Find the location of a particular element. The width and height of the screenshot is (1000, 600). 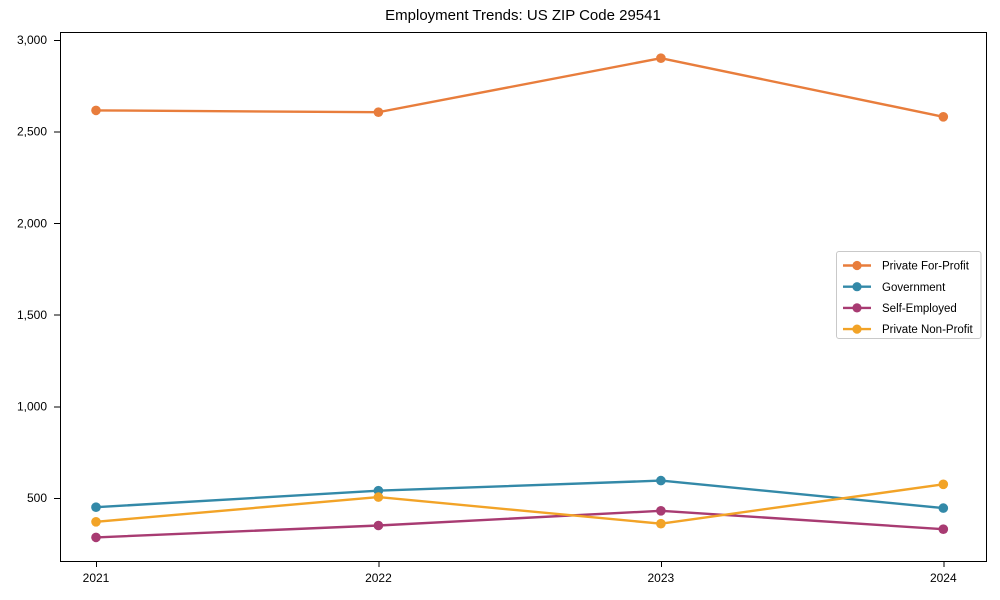

x-tick-label: 2021 is located at coordinates (96, 578).